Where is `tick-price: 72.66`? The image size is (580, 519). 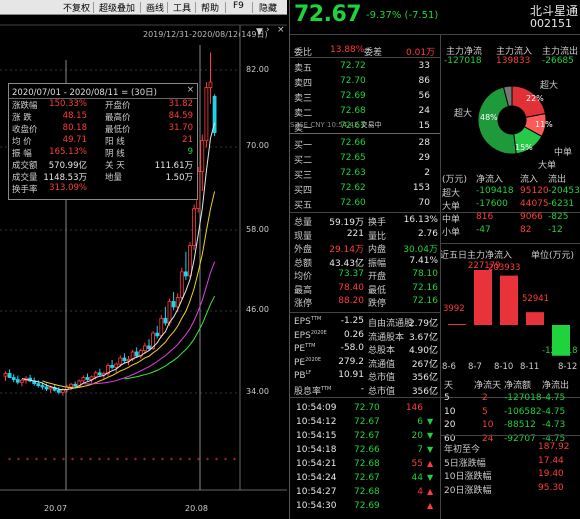 tick-price: 72.66 is located at coordinates (367, 450).